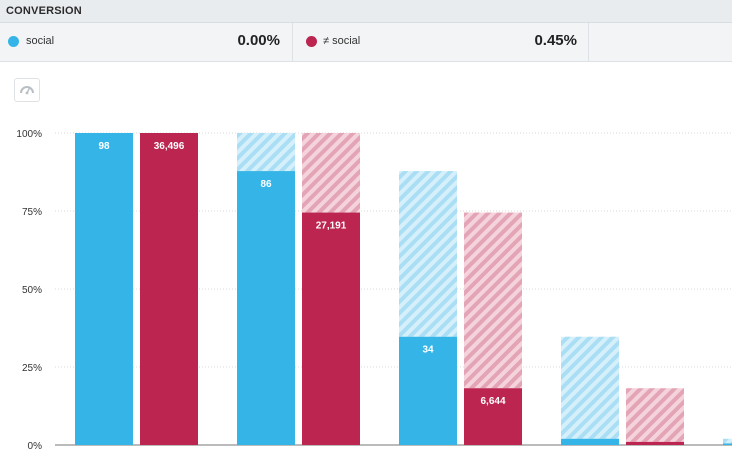 The image size is (732, 450). I want to click on bar-value-label: 6,644, so click(492, 401).